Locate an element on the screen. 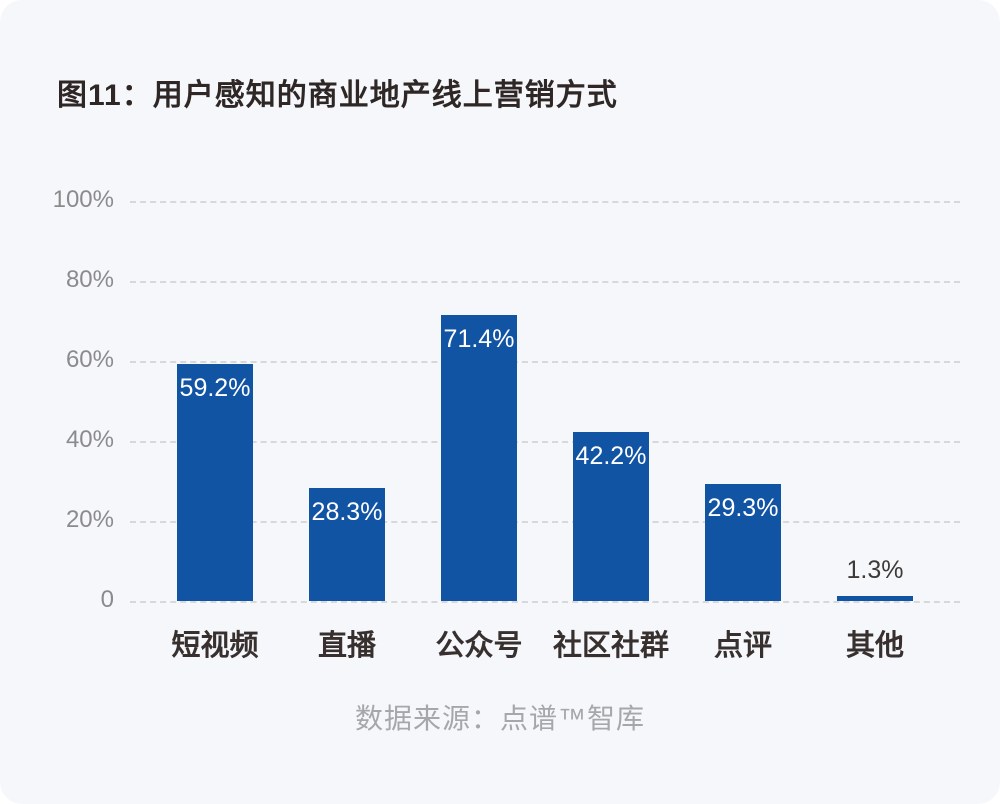 This screenshot has width=1000, height=804. bar-value-label: 71.4% is located at coordinates (479, 339).